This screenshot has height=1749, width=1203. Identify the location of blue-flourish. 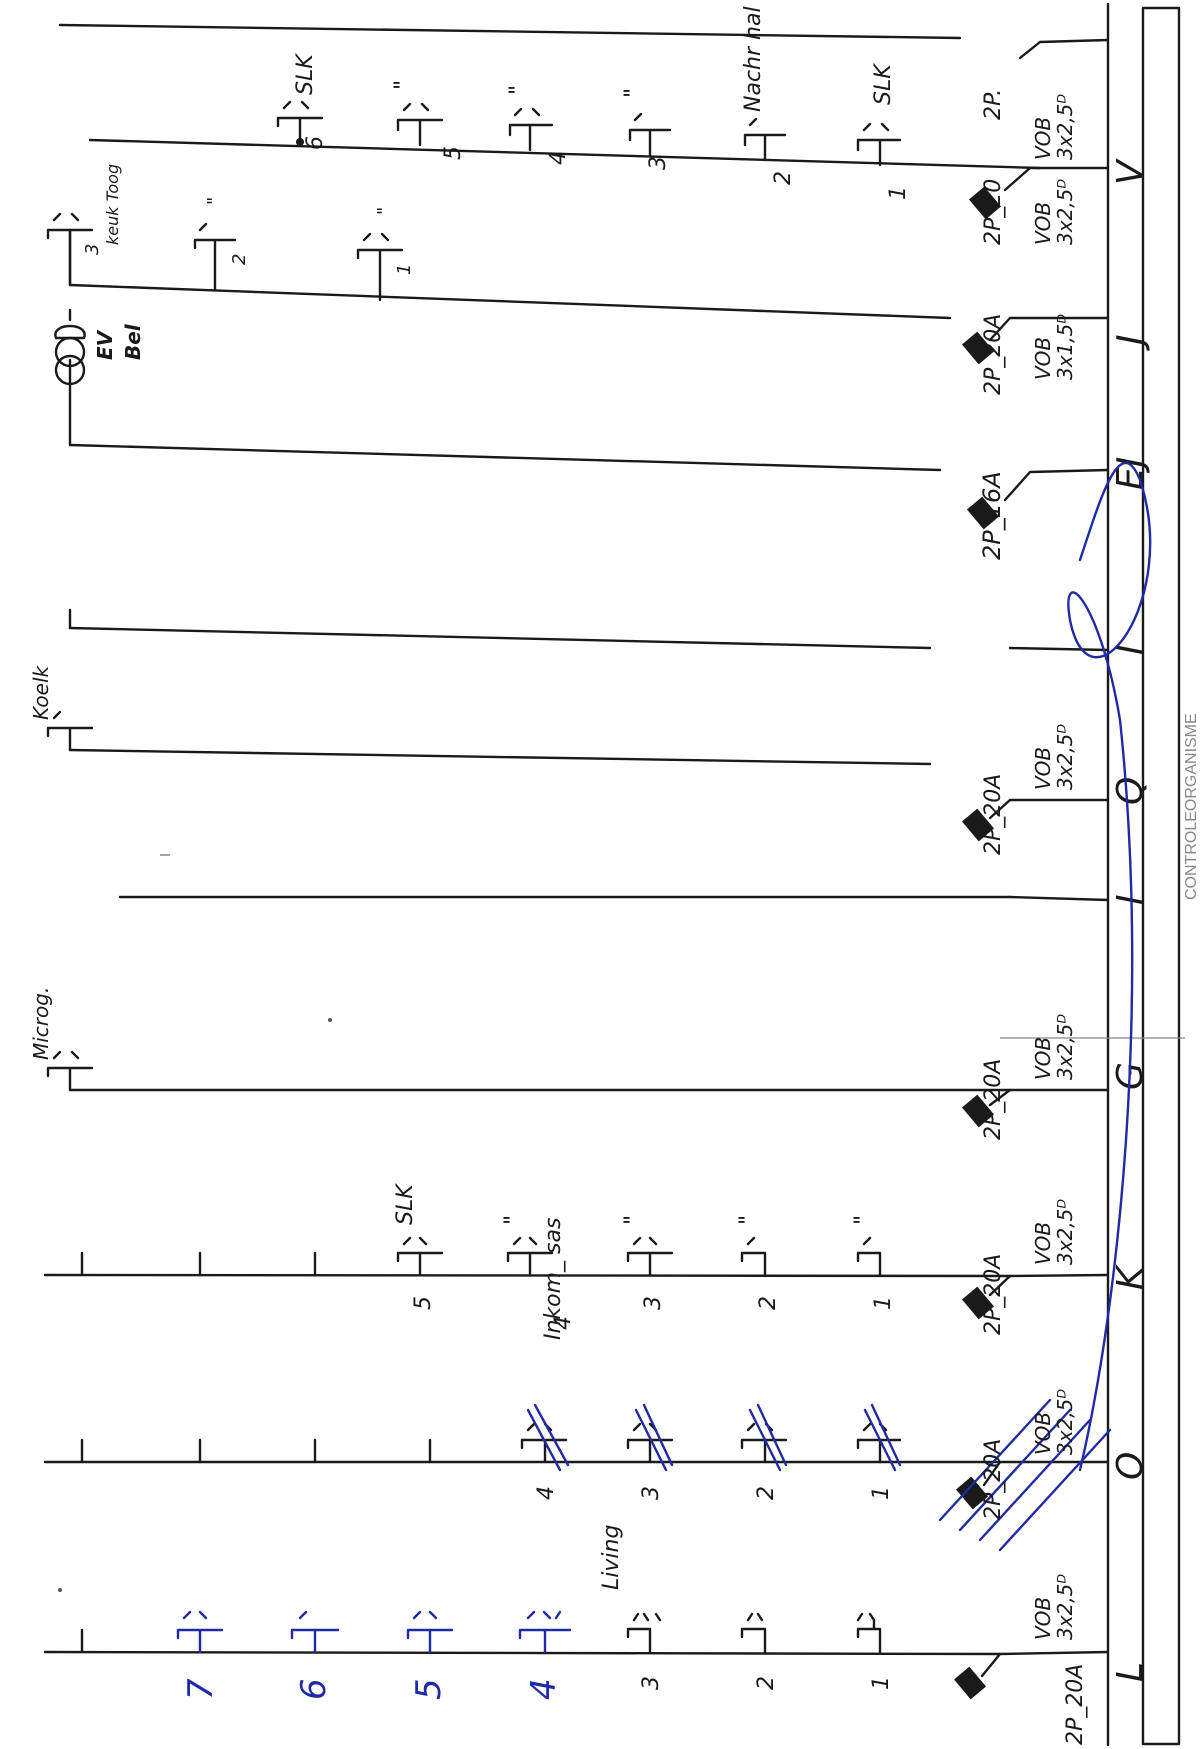
(1109, 966).